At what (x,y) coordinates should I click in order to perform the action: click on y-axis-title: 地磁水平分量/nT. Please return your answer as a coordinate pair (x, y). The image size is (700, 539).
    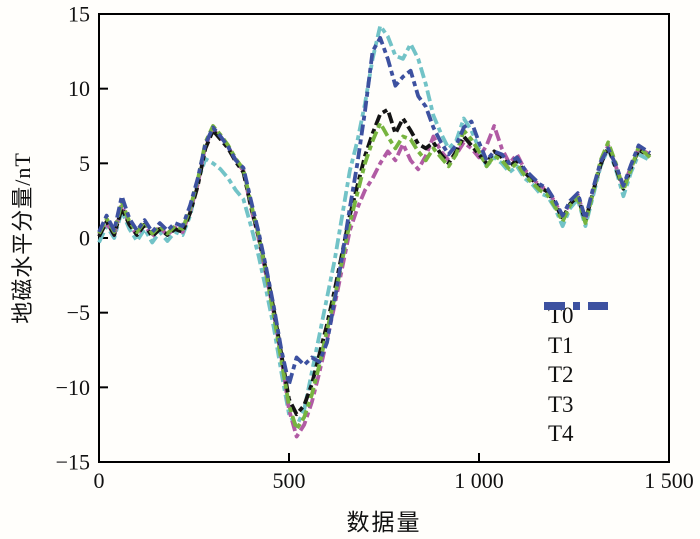
    Looking at the image, I should click on (22, 238).